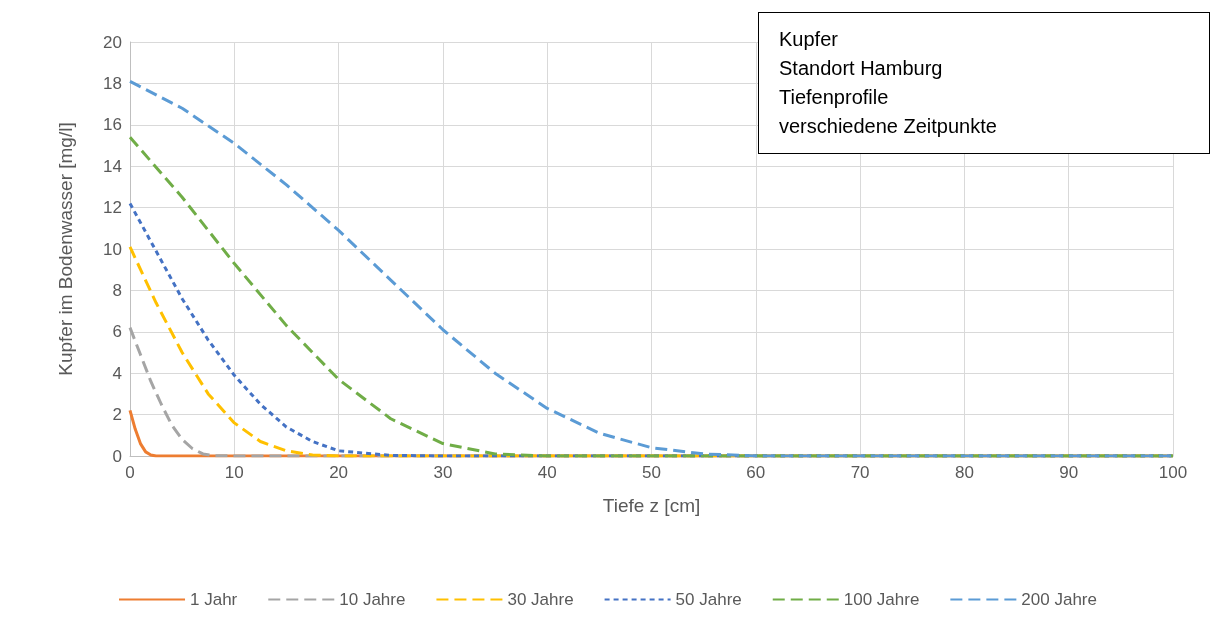 The height and width of the screenshot is (627, 1215). I want to click on y-tick-label: 2, so click(117, 415).